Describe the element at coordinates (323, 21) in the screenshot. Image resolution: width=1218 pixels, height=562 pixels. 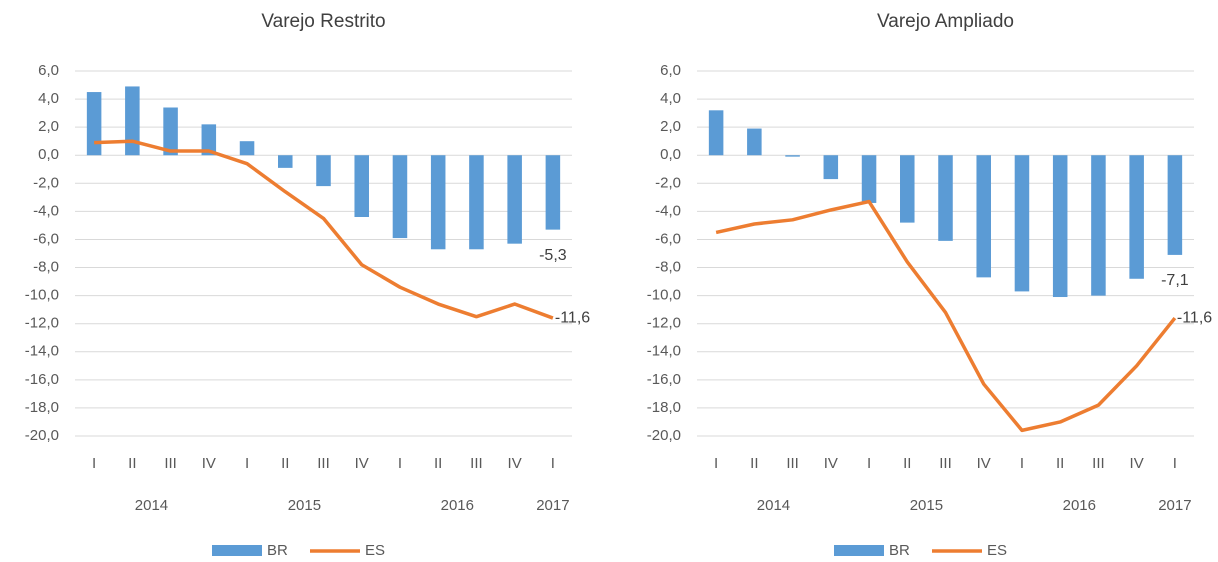
I see `chart-title: Varejo Restrito` at that location.